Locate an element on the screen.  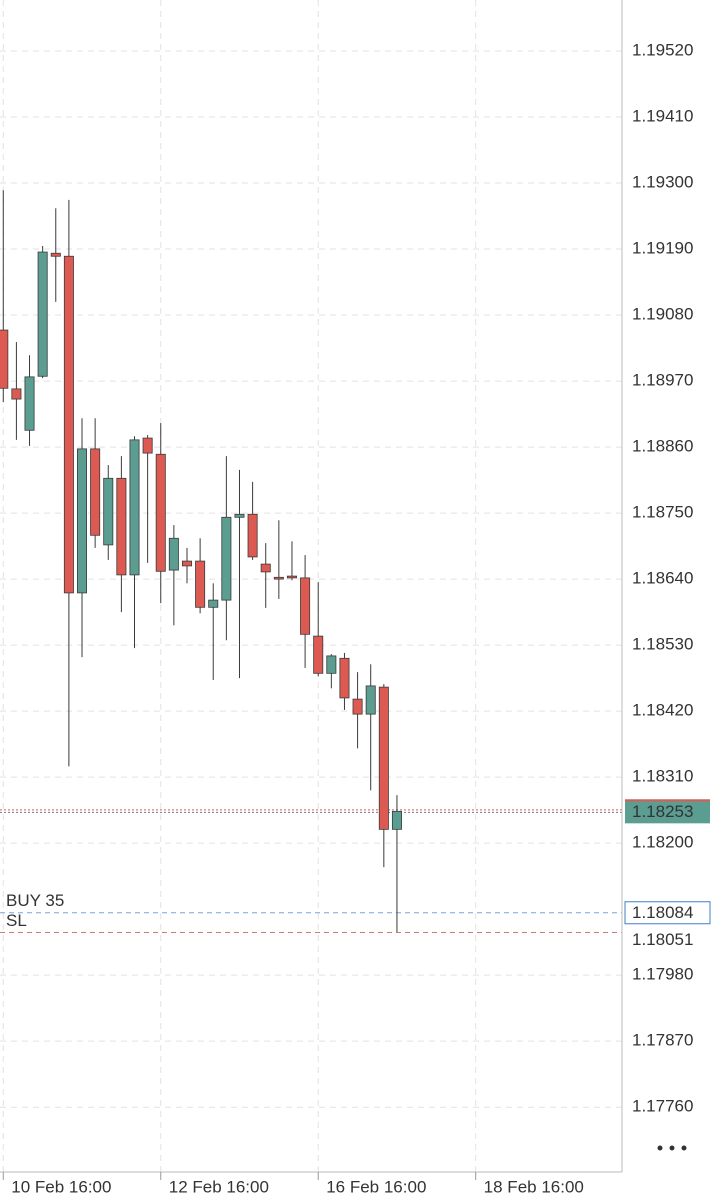
y-tick-label: 1.18640 is located at coordinates (662, 578).